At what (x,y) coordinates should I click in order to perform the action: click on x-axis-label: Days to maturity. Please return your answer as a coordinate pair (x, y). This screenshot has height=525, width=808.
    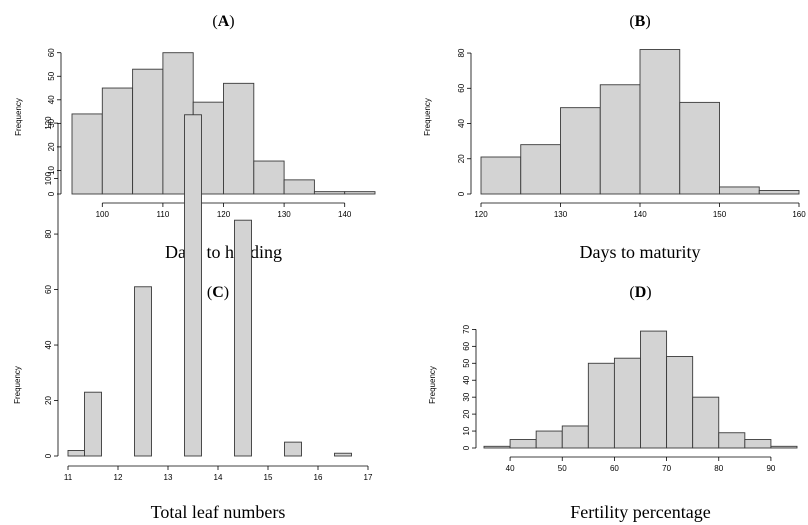
    Looking at the image, I should click on (640, 252).